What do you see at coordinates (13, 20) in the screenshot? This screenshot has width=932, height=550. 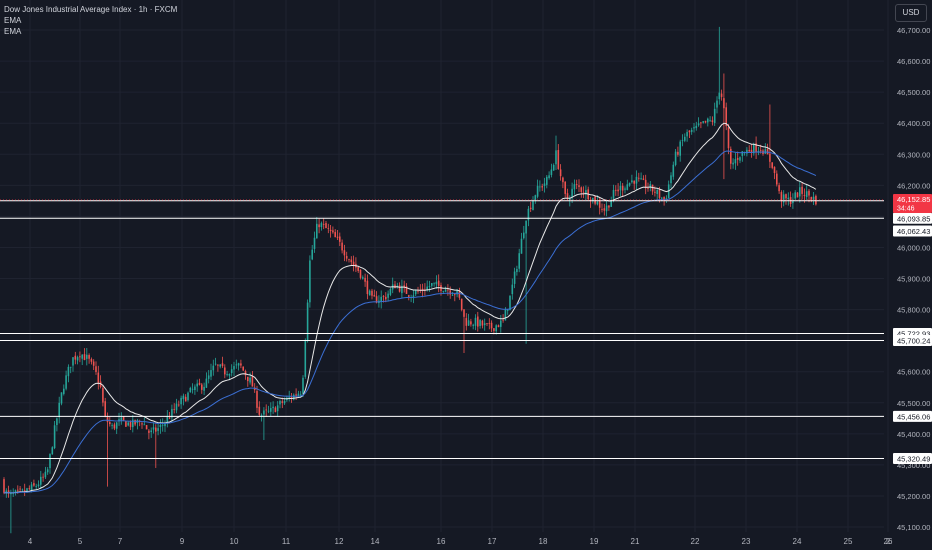 I see `legend-ema-1: EMA` at bounding box center [13, 20].